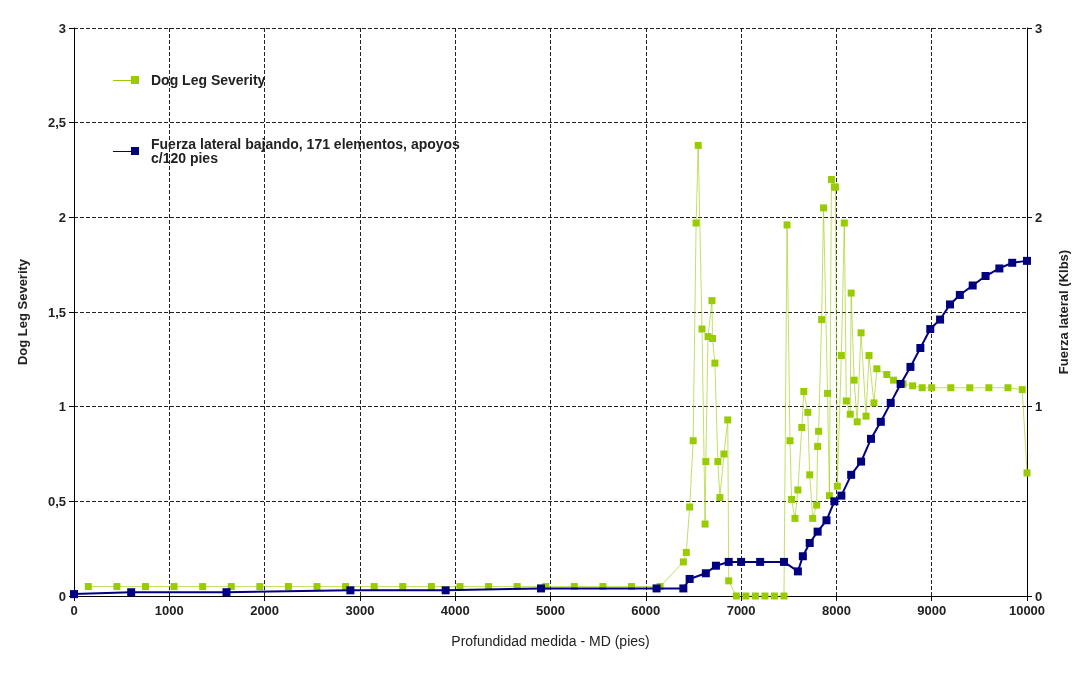 The height and width of the screenshot is (679, 1087). Describe the element at coordinates (932, 610) in the screenshot. I see `x-tick-label: 9000` at that location.